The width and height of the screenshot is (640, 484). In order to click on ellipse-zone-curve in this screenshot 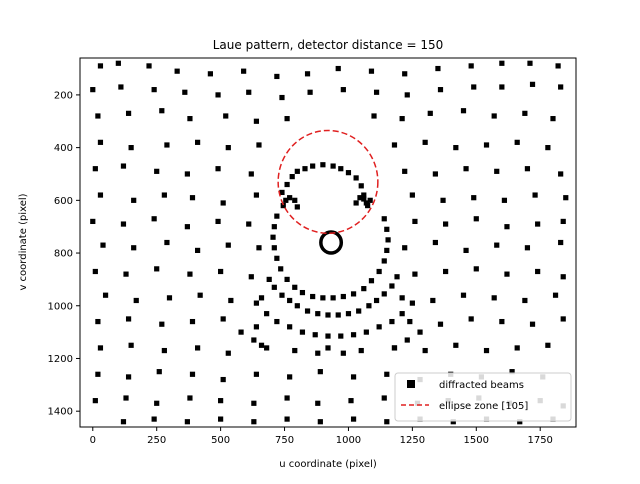, I will do `click(328, 182)`.